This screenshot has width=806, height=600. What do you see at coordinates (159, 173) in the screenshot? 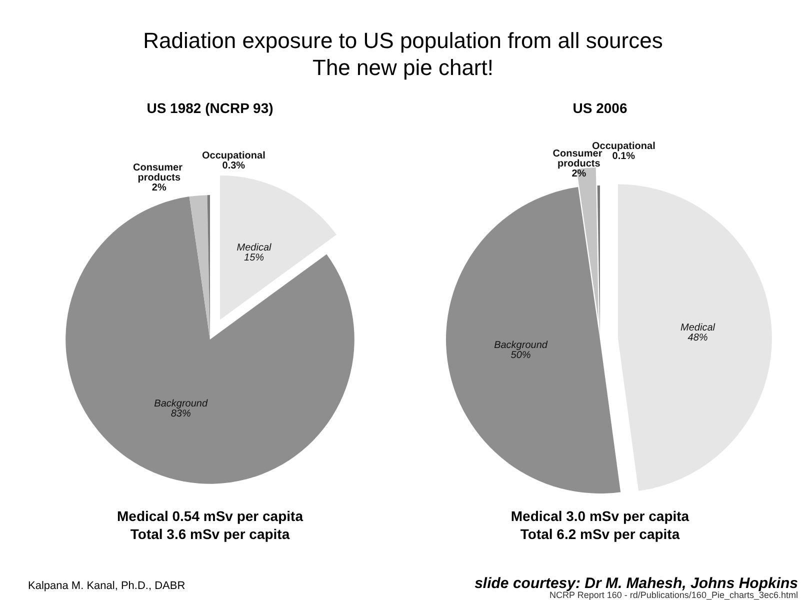
I see `slice-label: Consumer products` at bounding box center [159, 173].